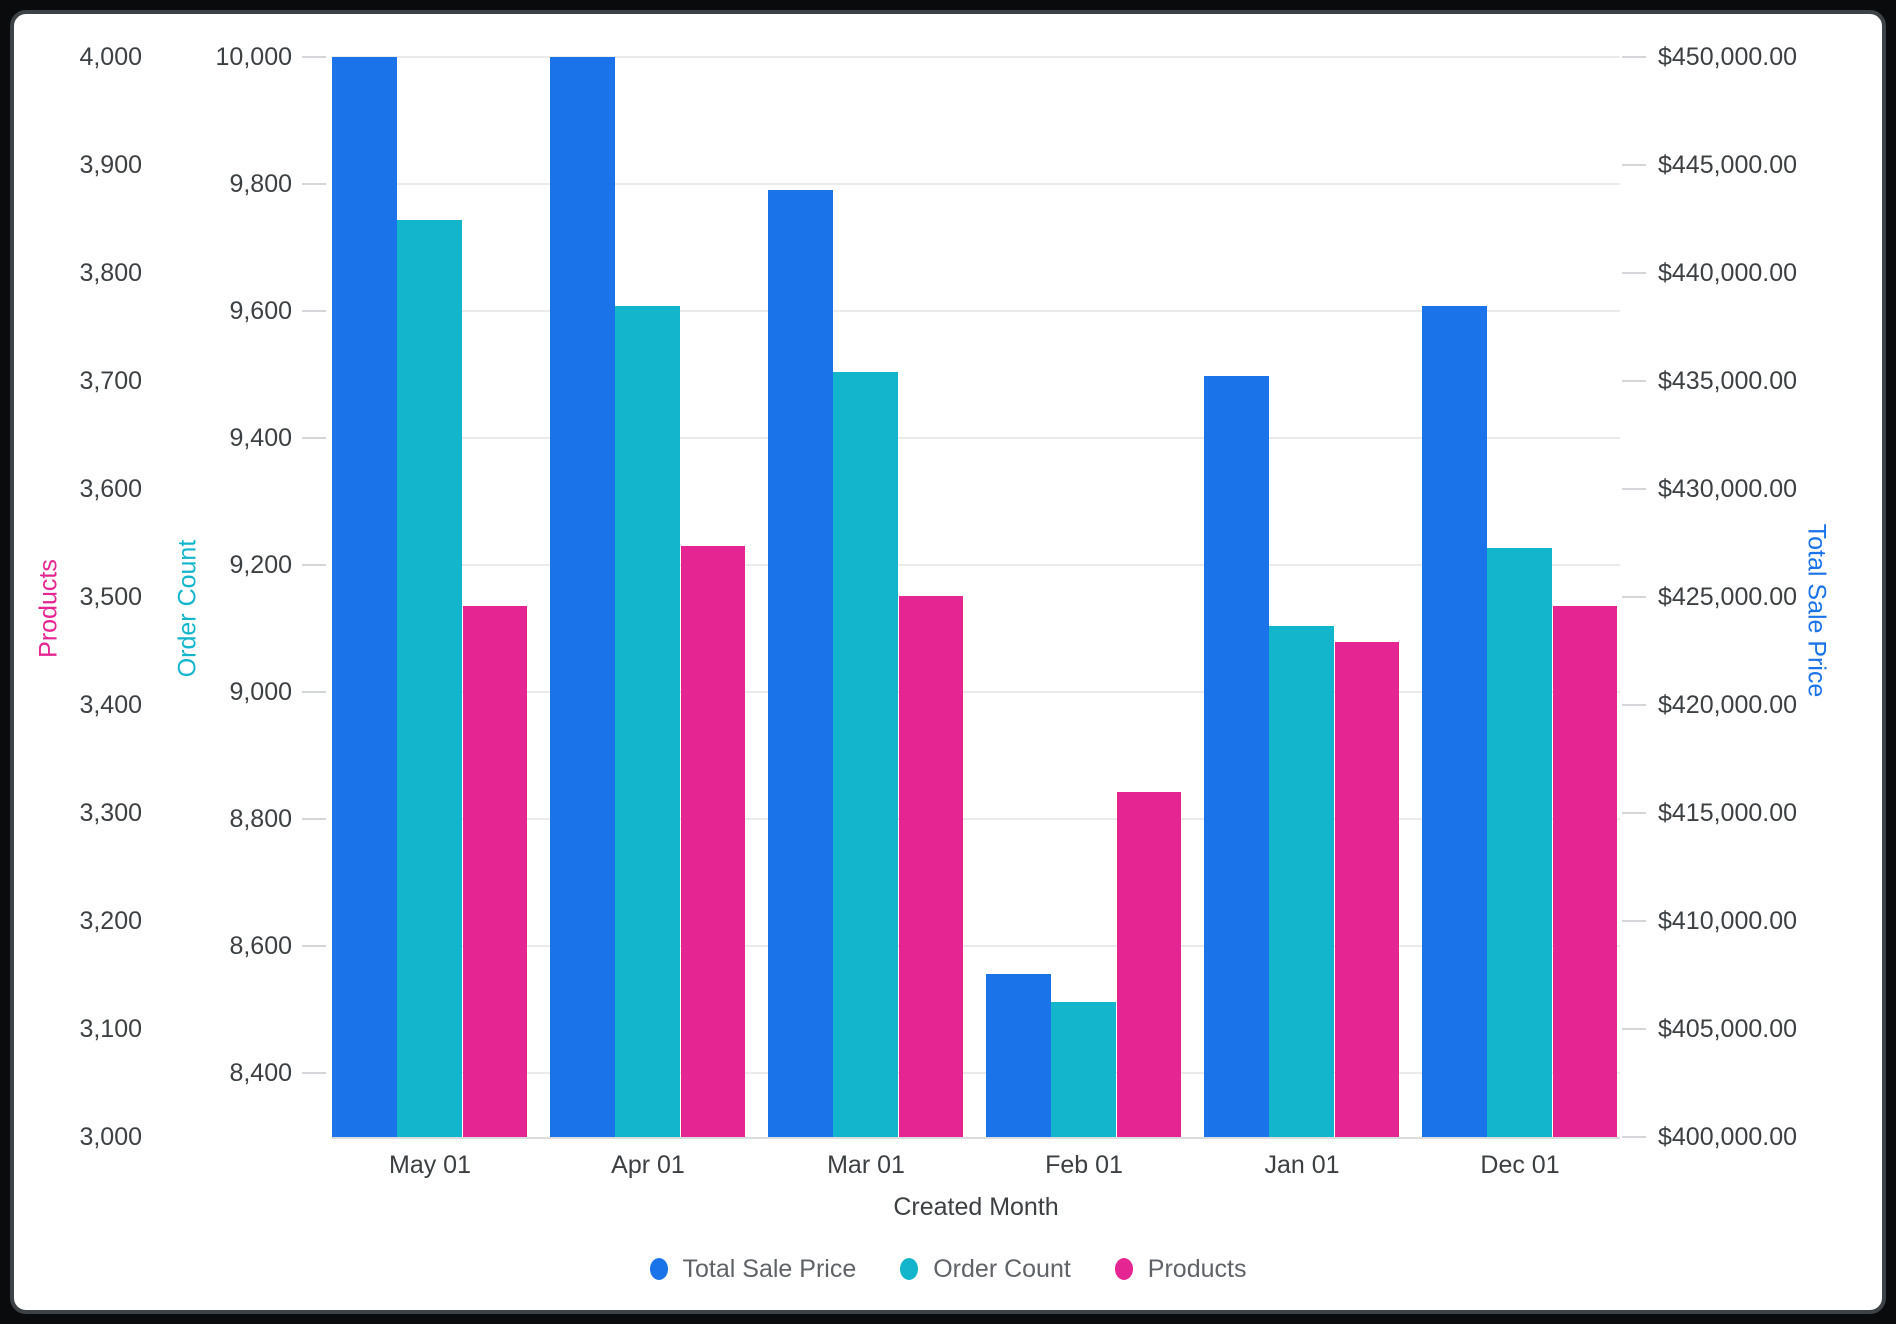 This screenshot has width=1896, height=1324. What do you see at coordinates (976, 1207) in the screenshot?
I see `x-axis-title: Created Month` at bounding box center [976, 1207].